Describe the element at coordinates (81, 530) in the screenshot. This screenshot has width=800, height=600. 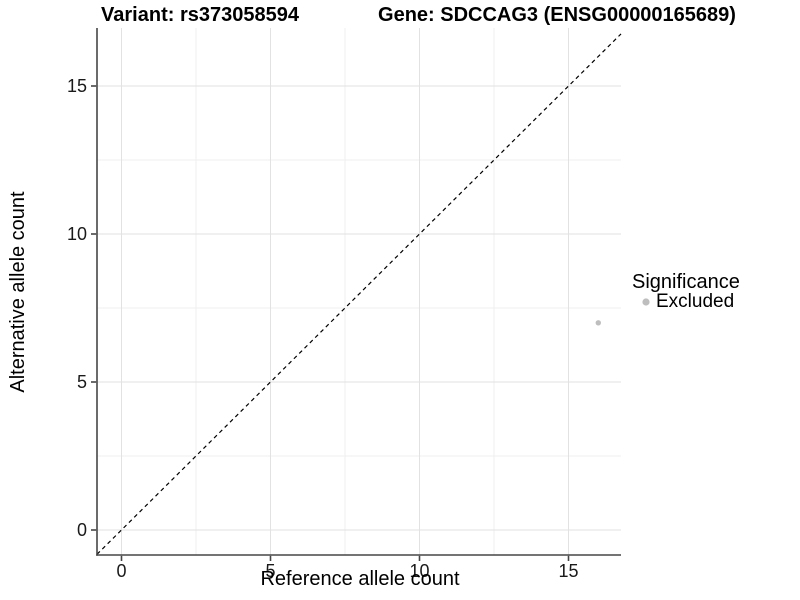
I see `y-tick-label-0: 0` at that location.